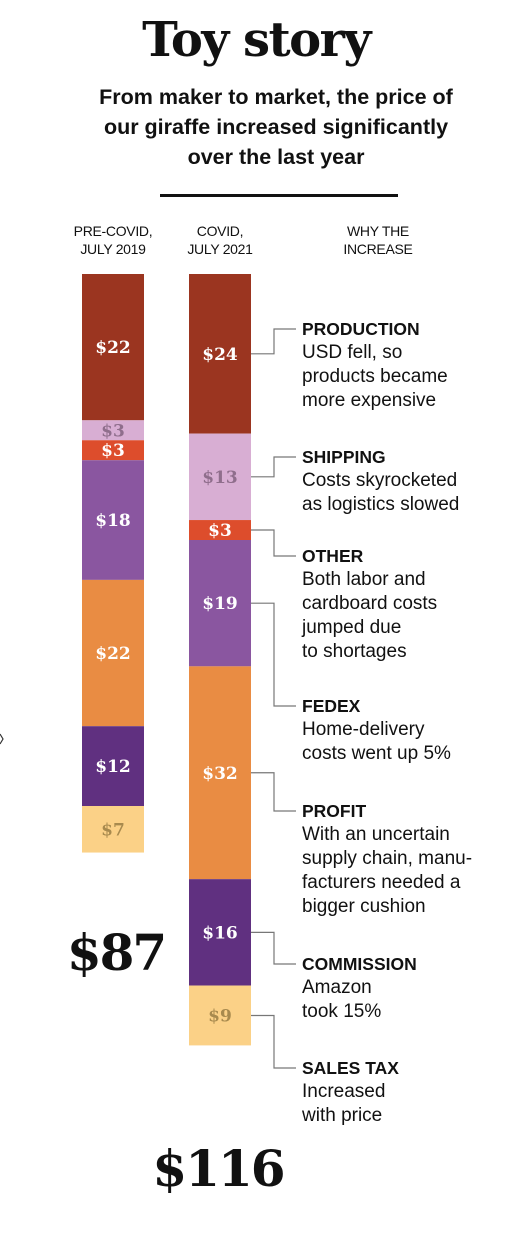 This screenshot has height=1236, width=512. What do you see at coordinates (333, 556) in the screenshot?
I see `annotation-title: OTHER` at bounding box center [333, 556].